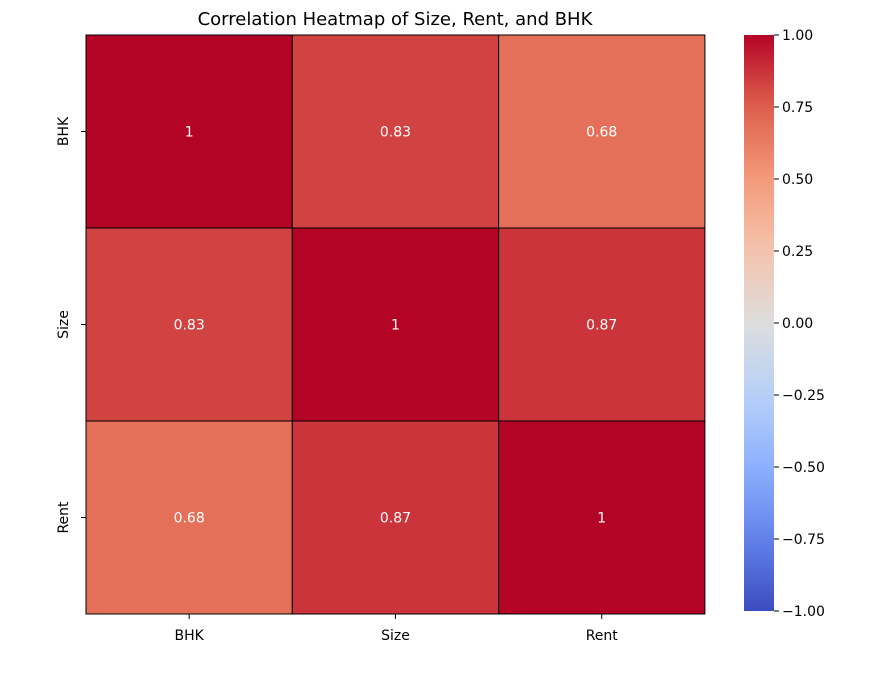 This screenshot has width=872, height=681. I want to click on colorbar: 1.00 0.75 0.50 0.25 0.00 −0.25 −0.50 −0.75 −1.00, so click(784, 324).